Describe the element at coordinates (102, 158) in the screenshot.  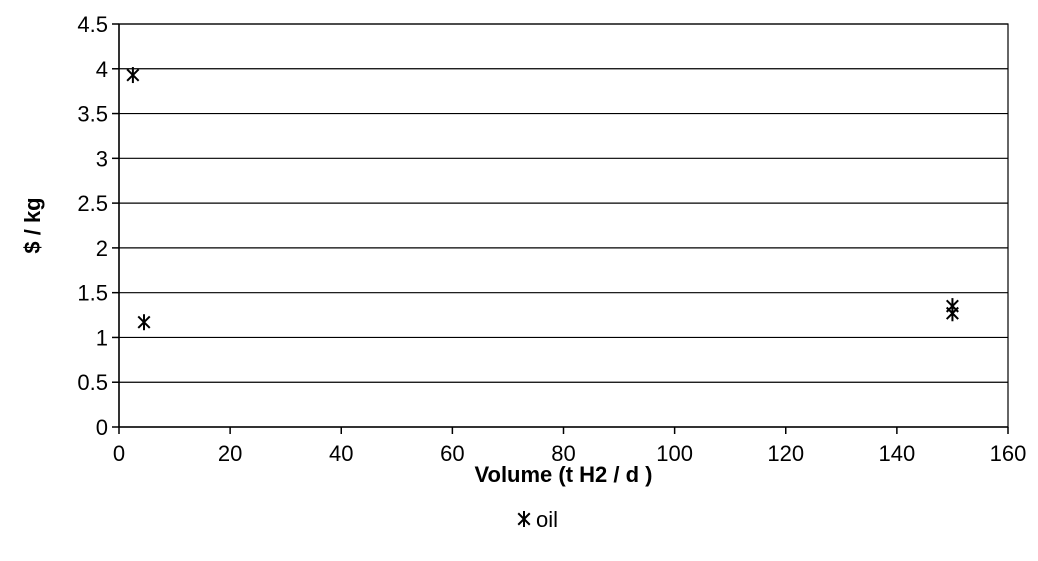
I see `y-tick-label: 3` at that location.